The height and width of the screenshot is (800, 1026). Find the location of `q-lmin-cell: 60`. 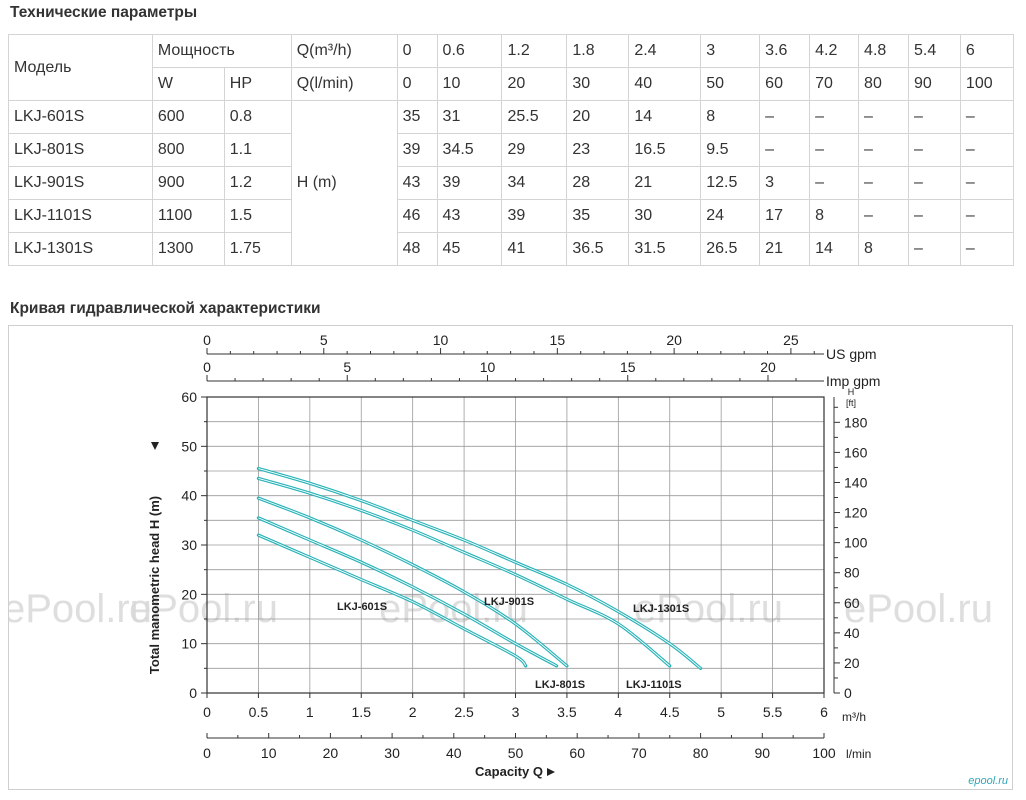

q-lmin-cell: 60 is located at coordinates (785, 84).